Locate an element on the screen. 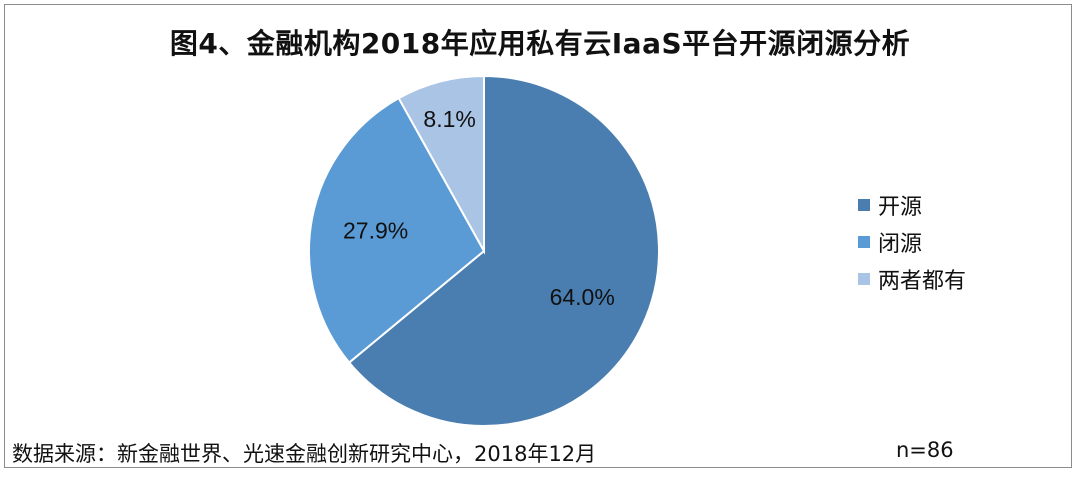  chart-title: 图4、金融机构2018年应用私有云IaaS平台开源闭源分析 is located at coordinates (540, 43).